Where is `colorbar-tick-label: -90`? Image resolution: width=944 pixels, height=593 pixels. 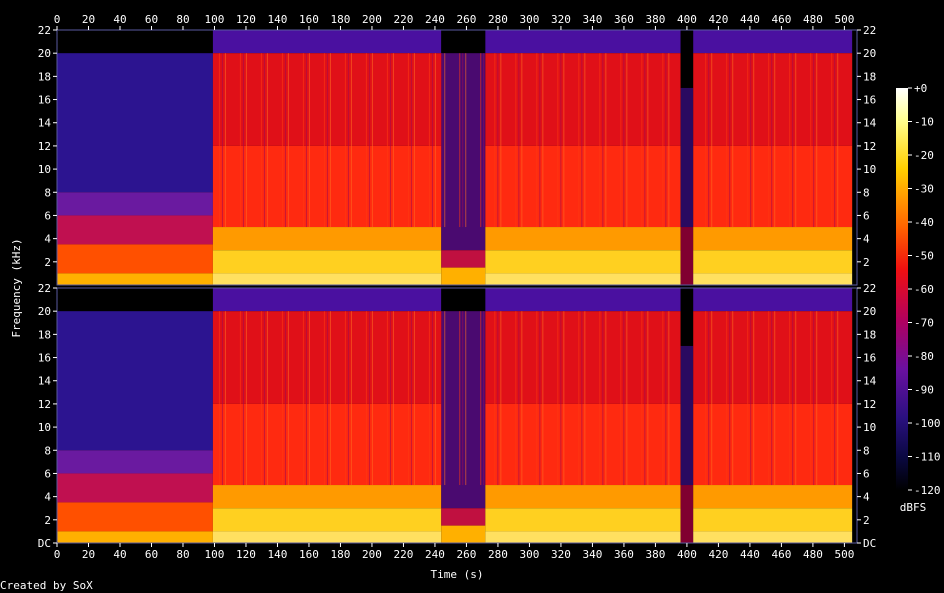
colorbar-tick-label: -90 is located at coordinates (924, 390).